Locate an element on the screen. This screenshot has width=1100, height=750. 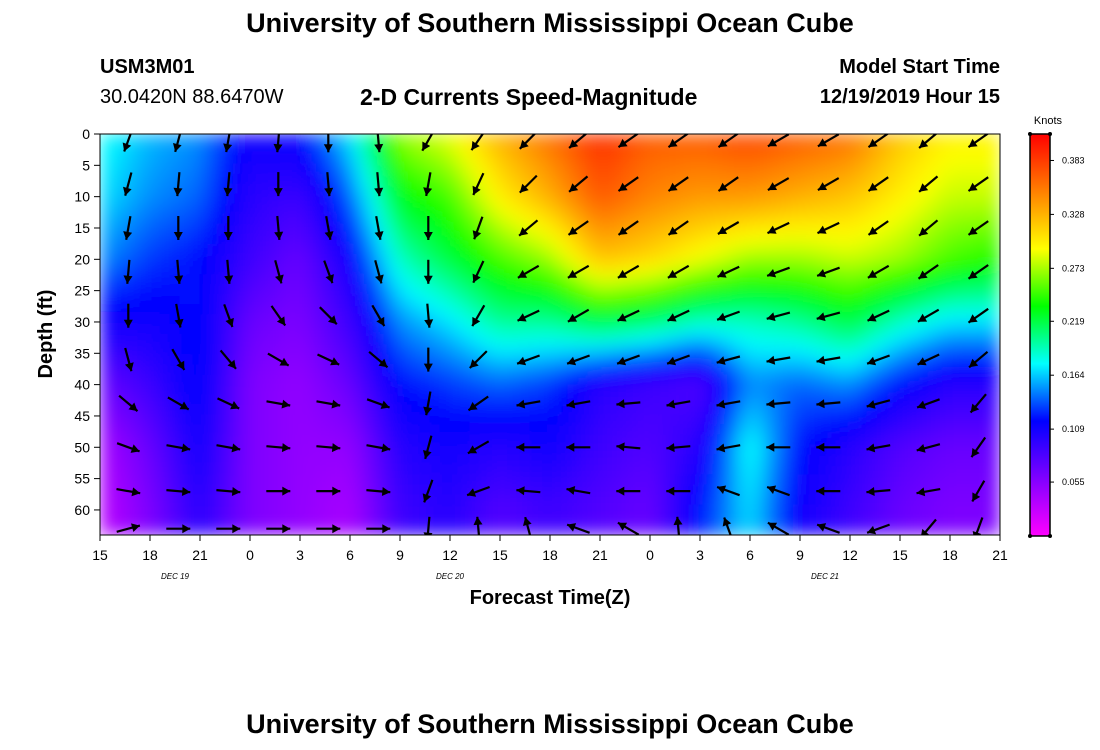
chart-title: 2-D Currents Speed-Magnitude is located at coordinates (529, 97).